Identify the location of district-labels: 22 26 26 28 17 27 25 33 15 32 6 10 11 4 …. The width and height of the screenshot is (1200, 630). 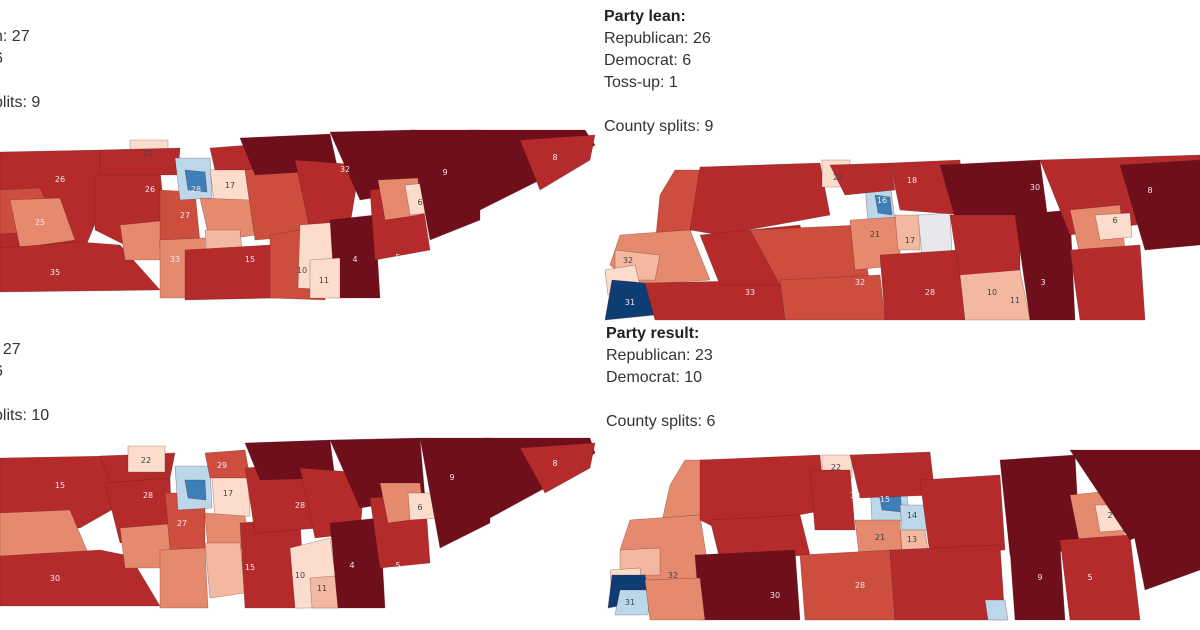
(296, 217).